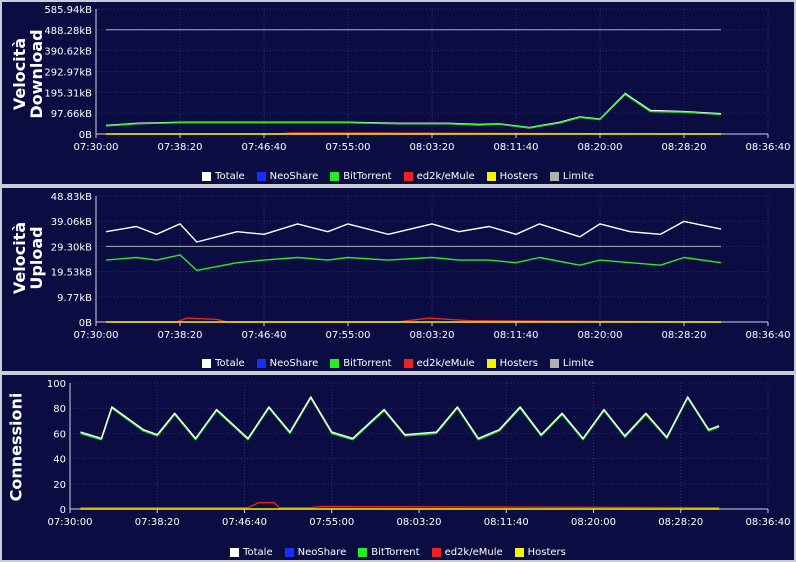  I want to click on connections-ylabel: Connessioni, so click(16, 447).